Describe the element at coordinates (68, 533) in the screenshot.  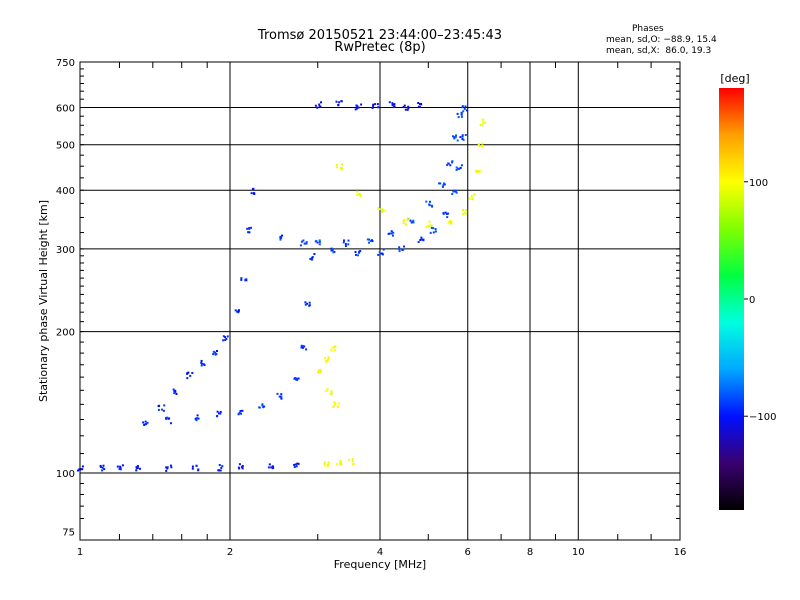
I see `y-tick-label: 75` at that location.